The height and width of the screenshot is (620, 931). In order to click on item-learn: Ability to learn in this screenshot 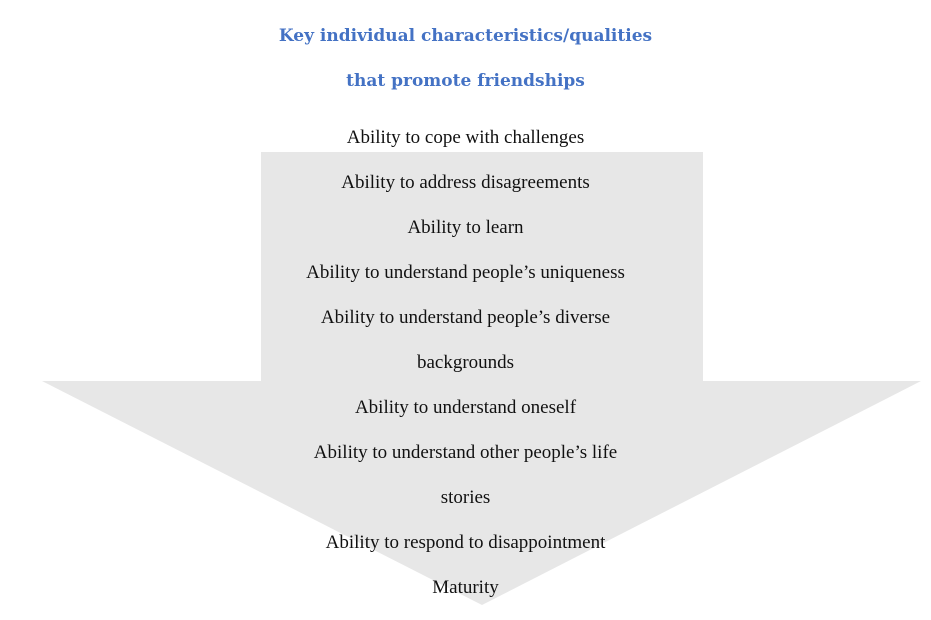, I will do `click(465, 227)`.